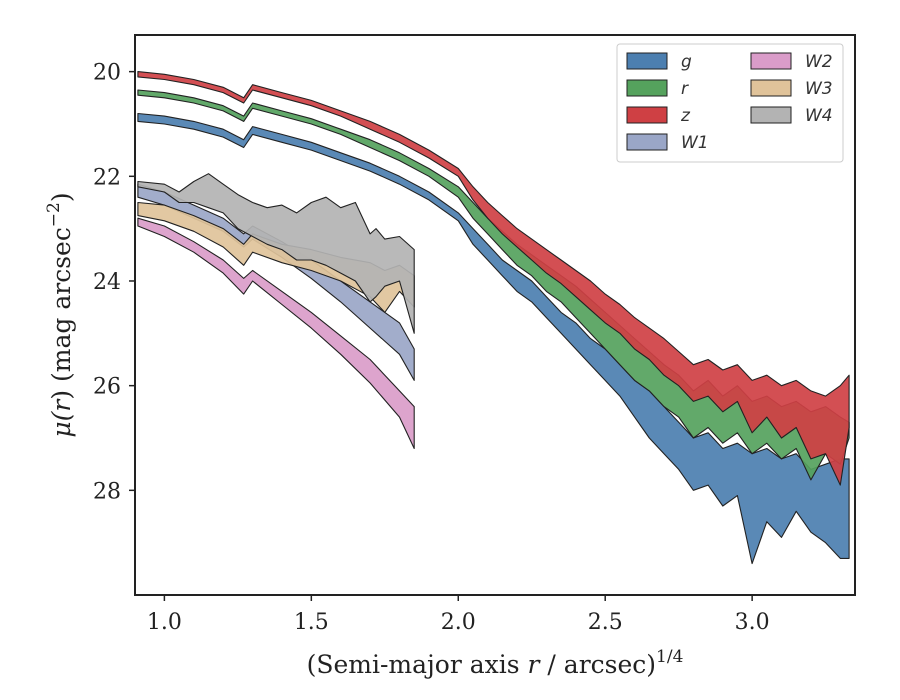 Image resolution: width=900 pixels, height=700 pixels. I want to click on x-tick-label: 2.0, so click(458, 622).